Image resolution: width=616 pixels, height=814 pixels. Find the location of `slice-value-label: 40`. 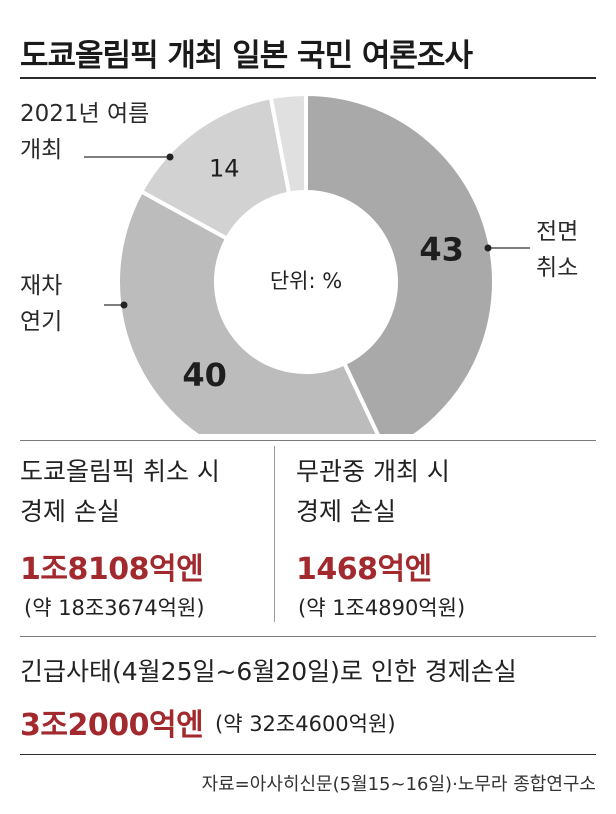

slice-value-label: 40 is located at coordinates (204, 375).